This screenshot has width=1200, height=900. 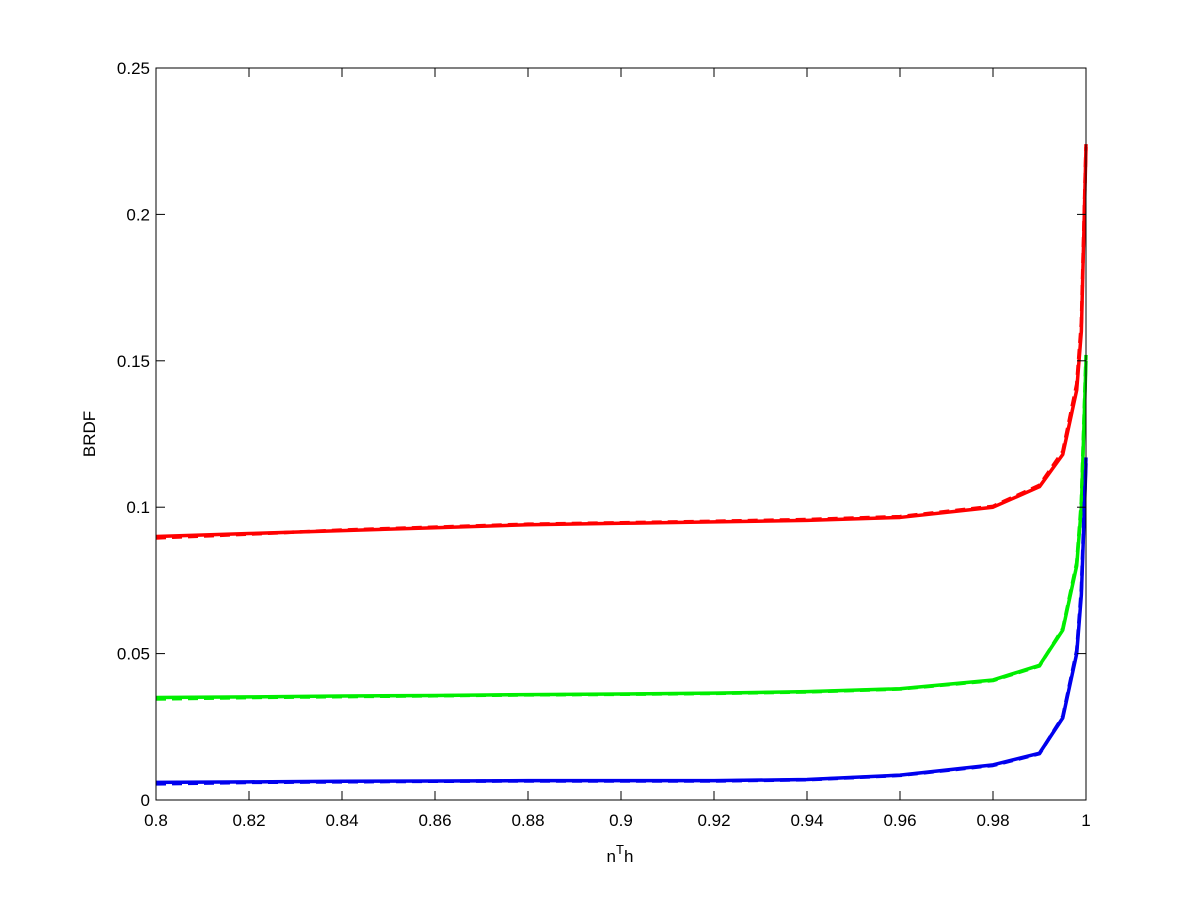 I want to click on x-tick-label: 0.88, so click(x=527, y=820).